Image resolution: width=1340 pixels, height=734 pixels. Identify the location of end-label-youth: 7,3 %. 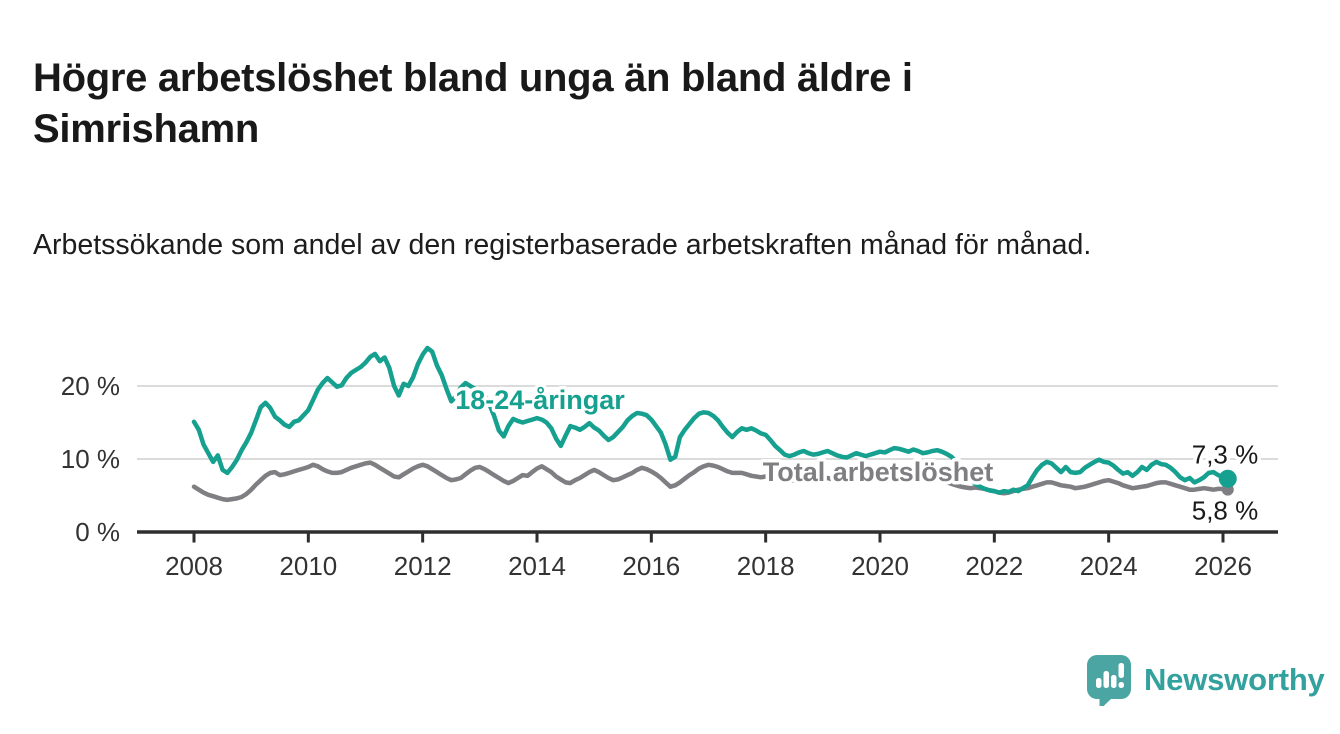
(1225, 455).